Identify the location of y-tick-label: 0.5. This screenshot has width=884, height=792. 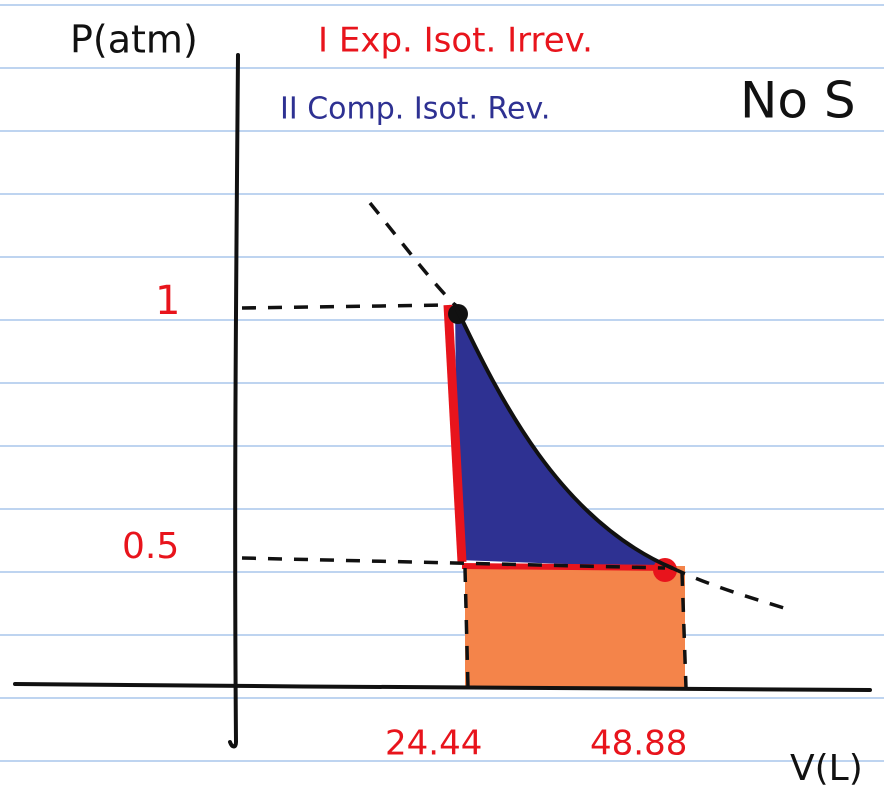
(150, 546).